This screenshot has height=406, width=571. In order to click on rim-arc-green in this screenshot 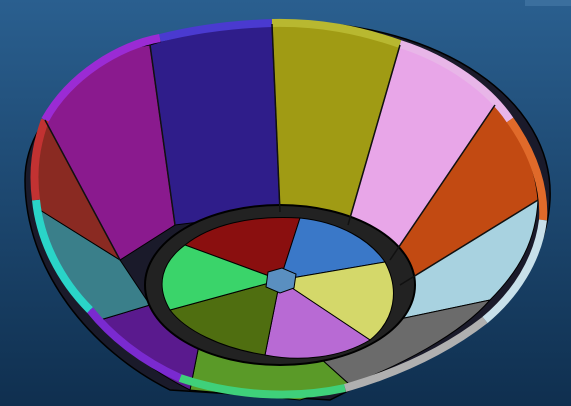, I will do `click(262, 386)`.